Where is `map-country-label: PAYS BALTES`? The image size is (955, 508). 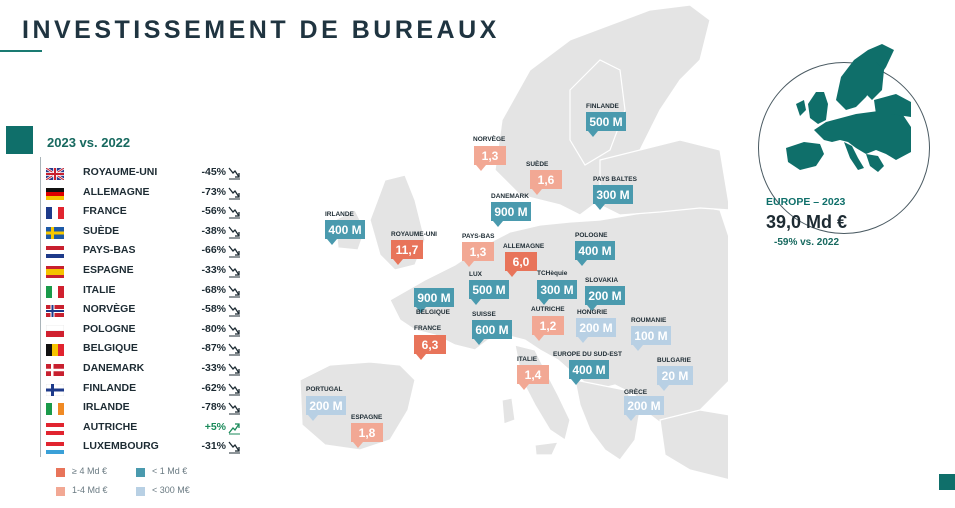
map-country-label: PAYS BALTES is located at coordinates (615, 179).